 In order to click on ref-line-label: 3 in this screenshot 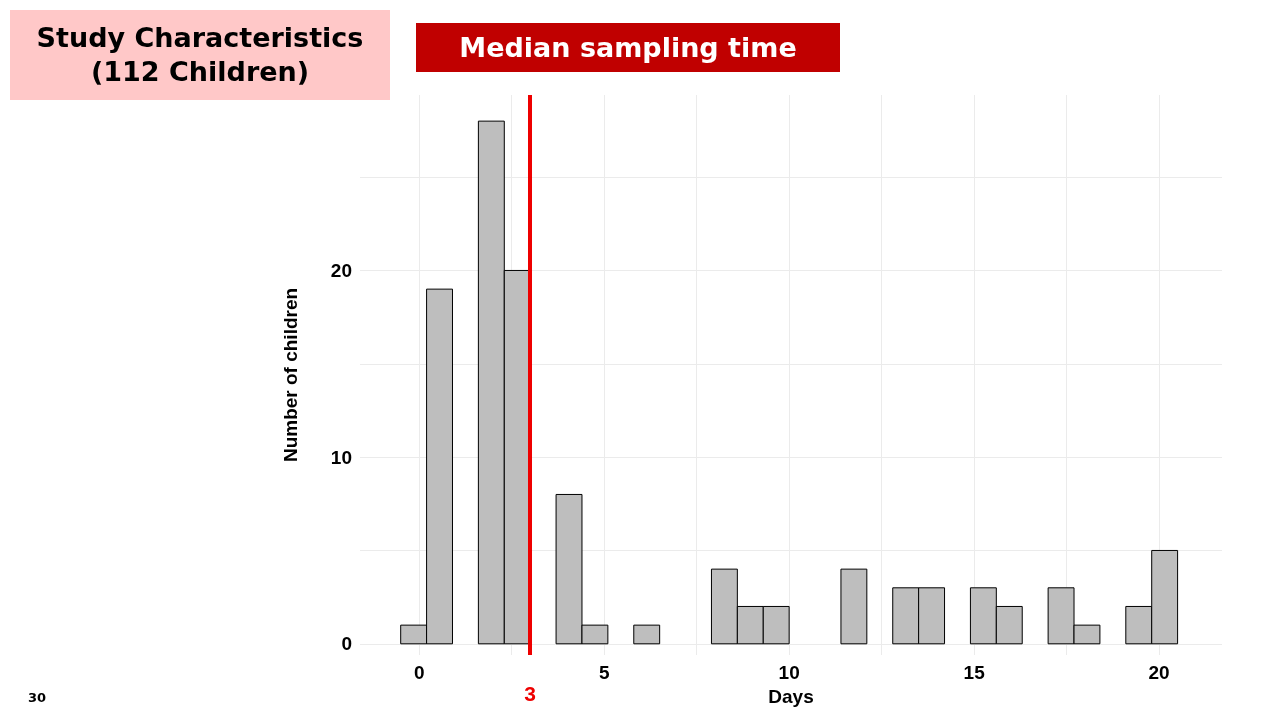, I will do `click(530, 693)`.